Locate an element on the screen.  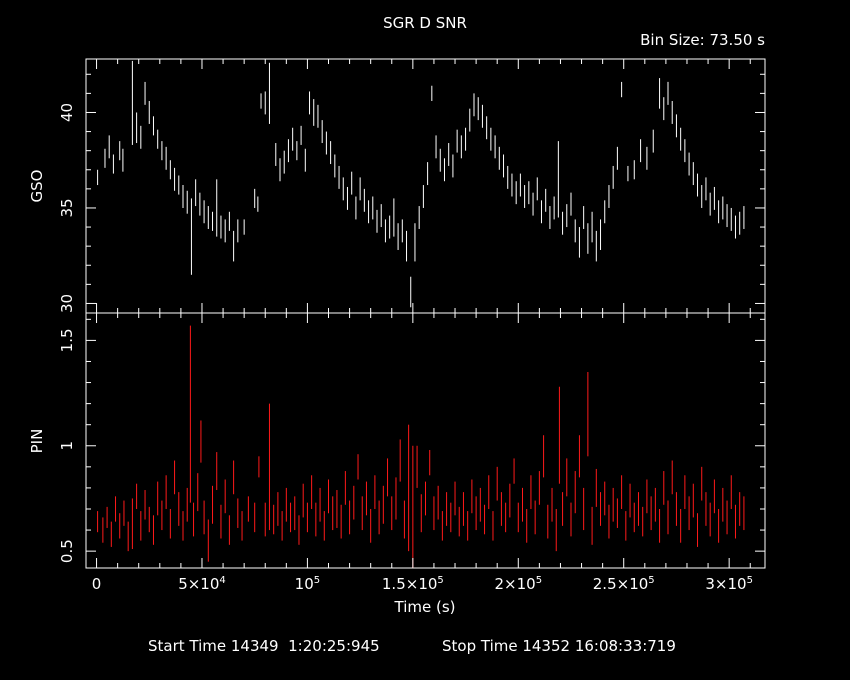
x-tick-label: 2×105 is located at coordinates (518, 584).